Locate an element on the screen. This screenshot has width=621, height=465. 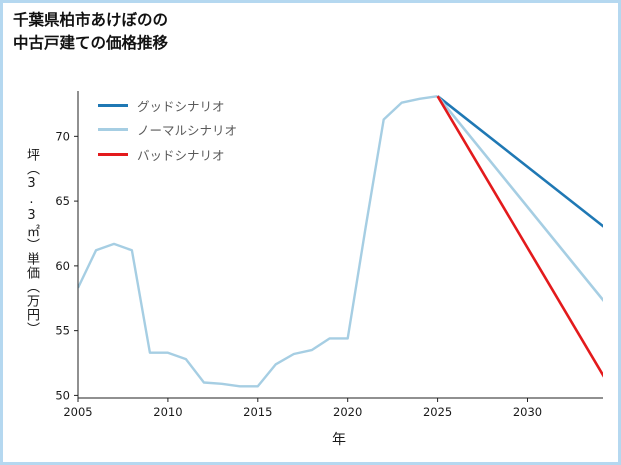
legend-item-good-scenario: グッドシナリオ is located at coordinates (167, 105).